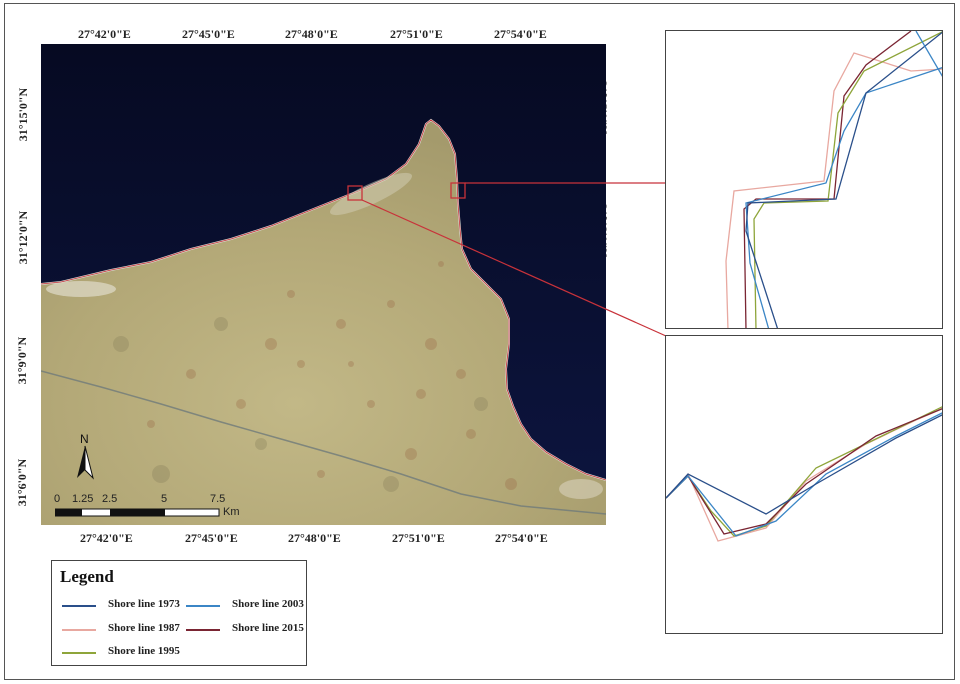  What do you see at coordinates (268, 628) in the screenshot?
I see `legend-label-2015: Shore line 2015` at bounding box center [268, 628].